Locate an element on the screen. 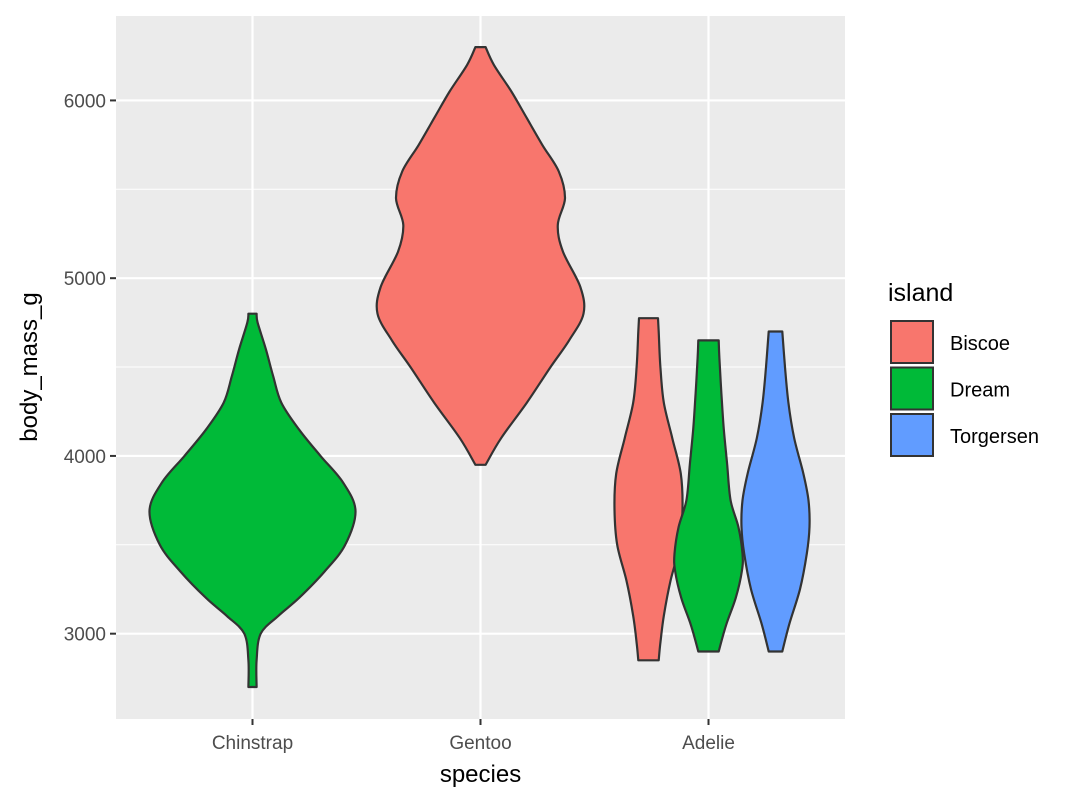 This screenshot has height=806, width=1084. x-tick-label: Gentoo is located at coordinates (480, 743).